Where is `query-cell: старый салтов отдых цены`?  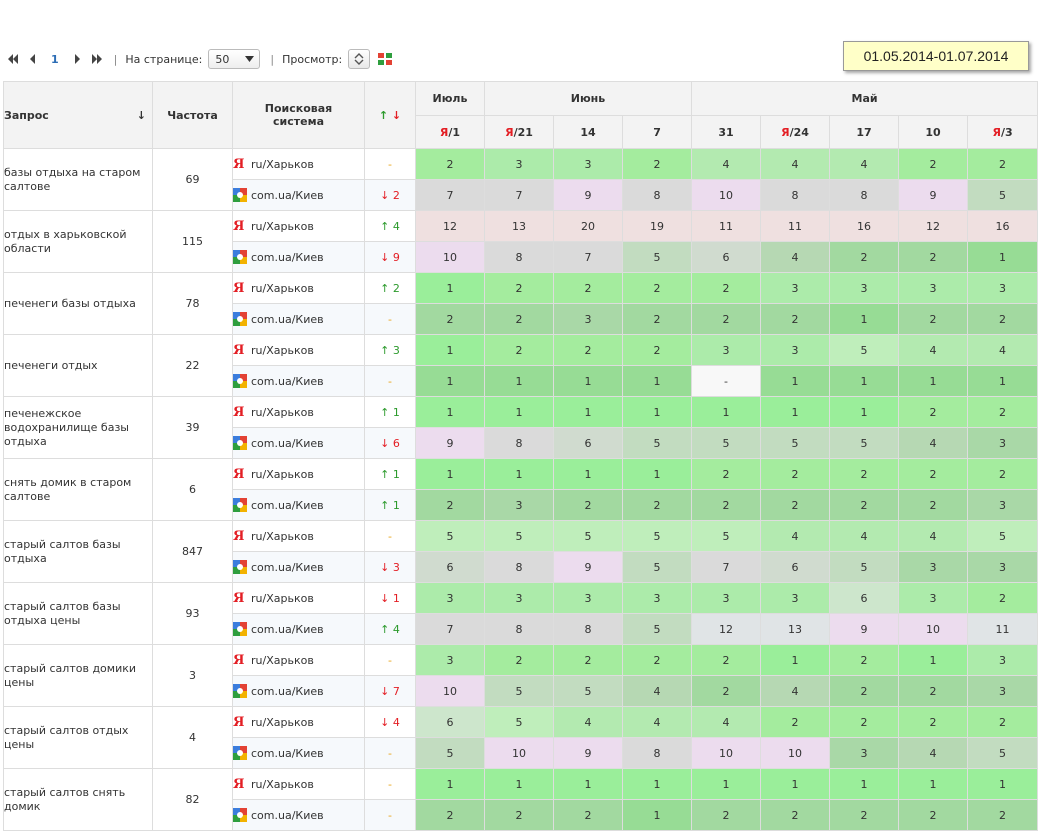
query-cell: старый салтов отдых цены is located at coordinates (78, 737).